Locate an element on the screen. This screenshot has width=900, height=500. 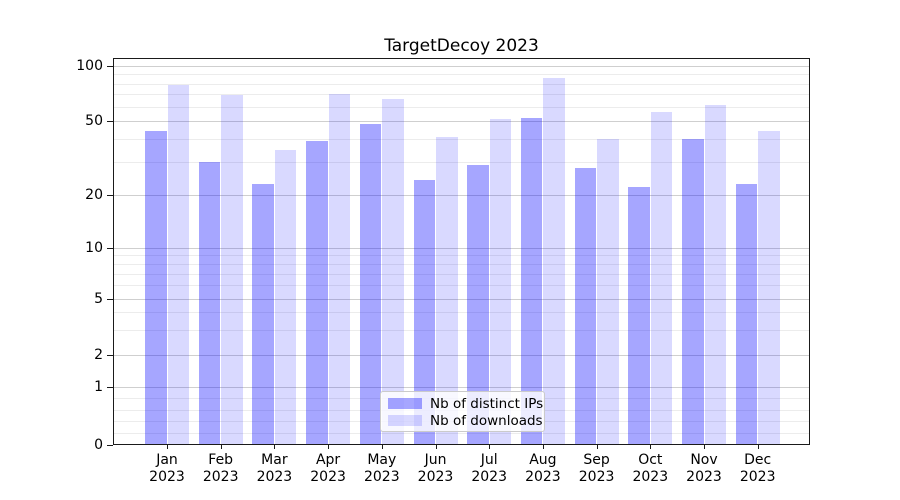
bar-nb-of-distinct-ips-may is located at coordinates (370, 284).